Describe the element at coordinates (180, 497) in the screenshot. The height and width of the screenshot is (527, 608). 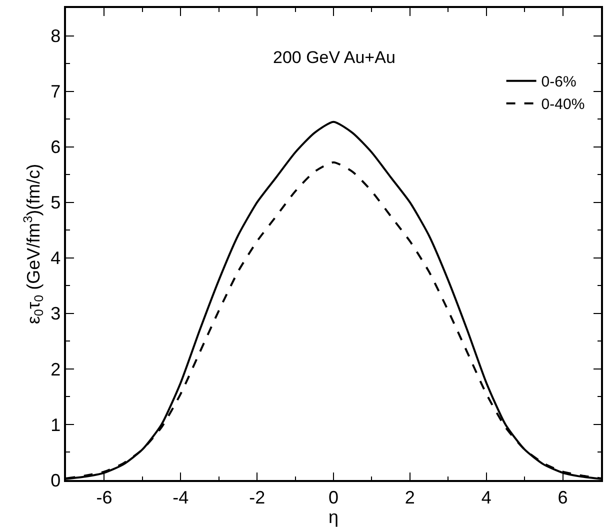
I see `x-tick-label: -4` at that location.